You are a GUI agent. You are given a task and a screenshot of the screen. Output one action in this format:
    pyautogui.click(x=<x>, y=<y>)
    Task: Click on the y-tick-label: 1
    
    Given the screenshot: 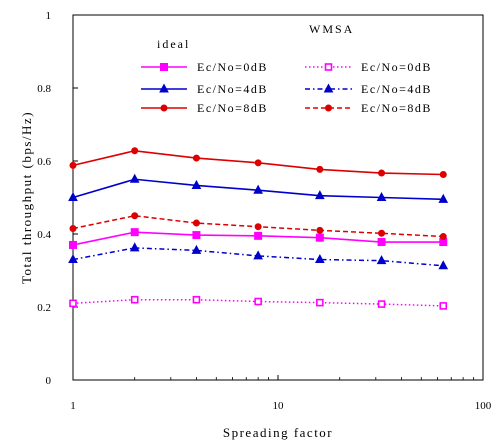 What is the action you would take?
    pyautogui.click(x=49, y=16)
    